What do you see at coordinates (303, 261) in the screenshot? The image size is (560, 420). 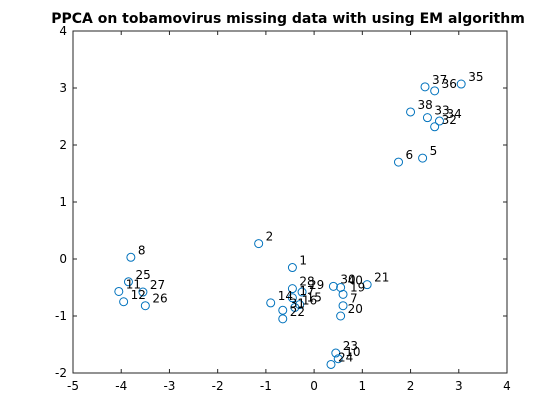 I see `point-label: 1` at bounding box center [303, 261].